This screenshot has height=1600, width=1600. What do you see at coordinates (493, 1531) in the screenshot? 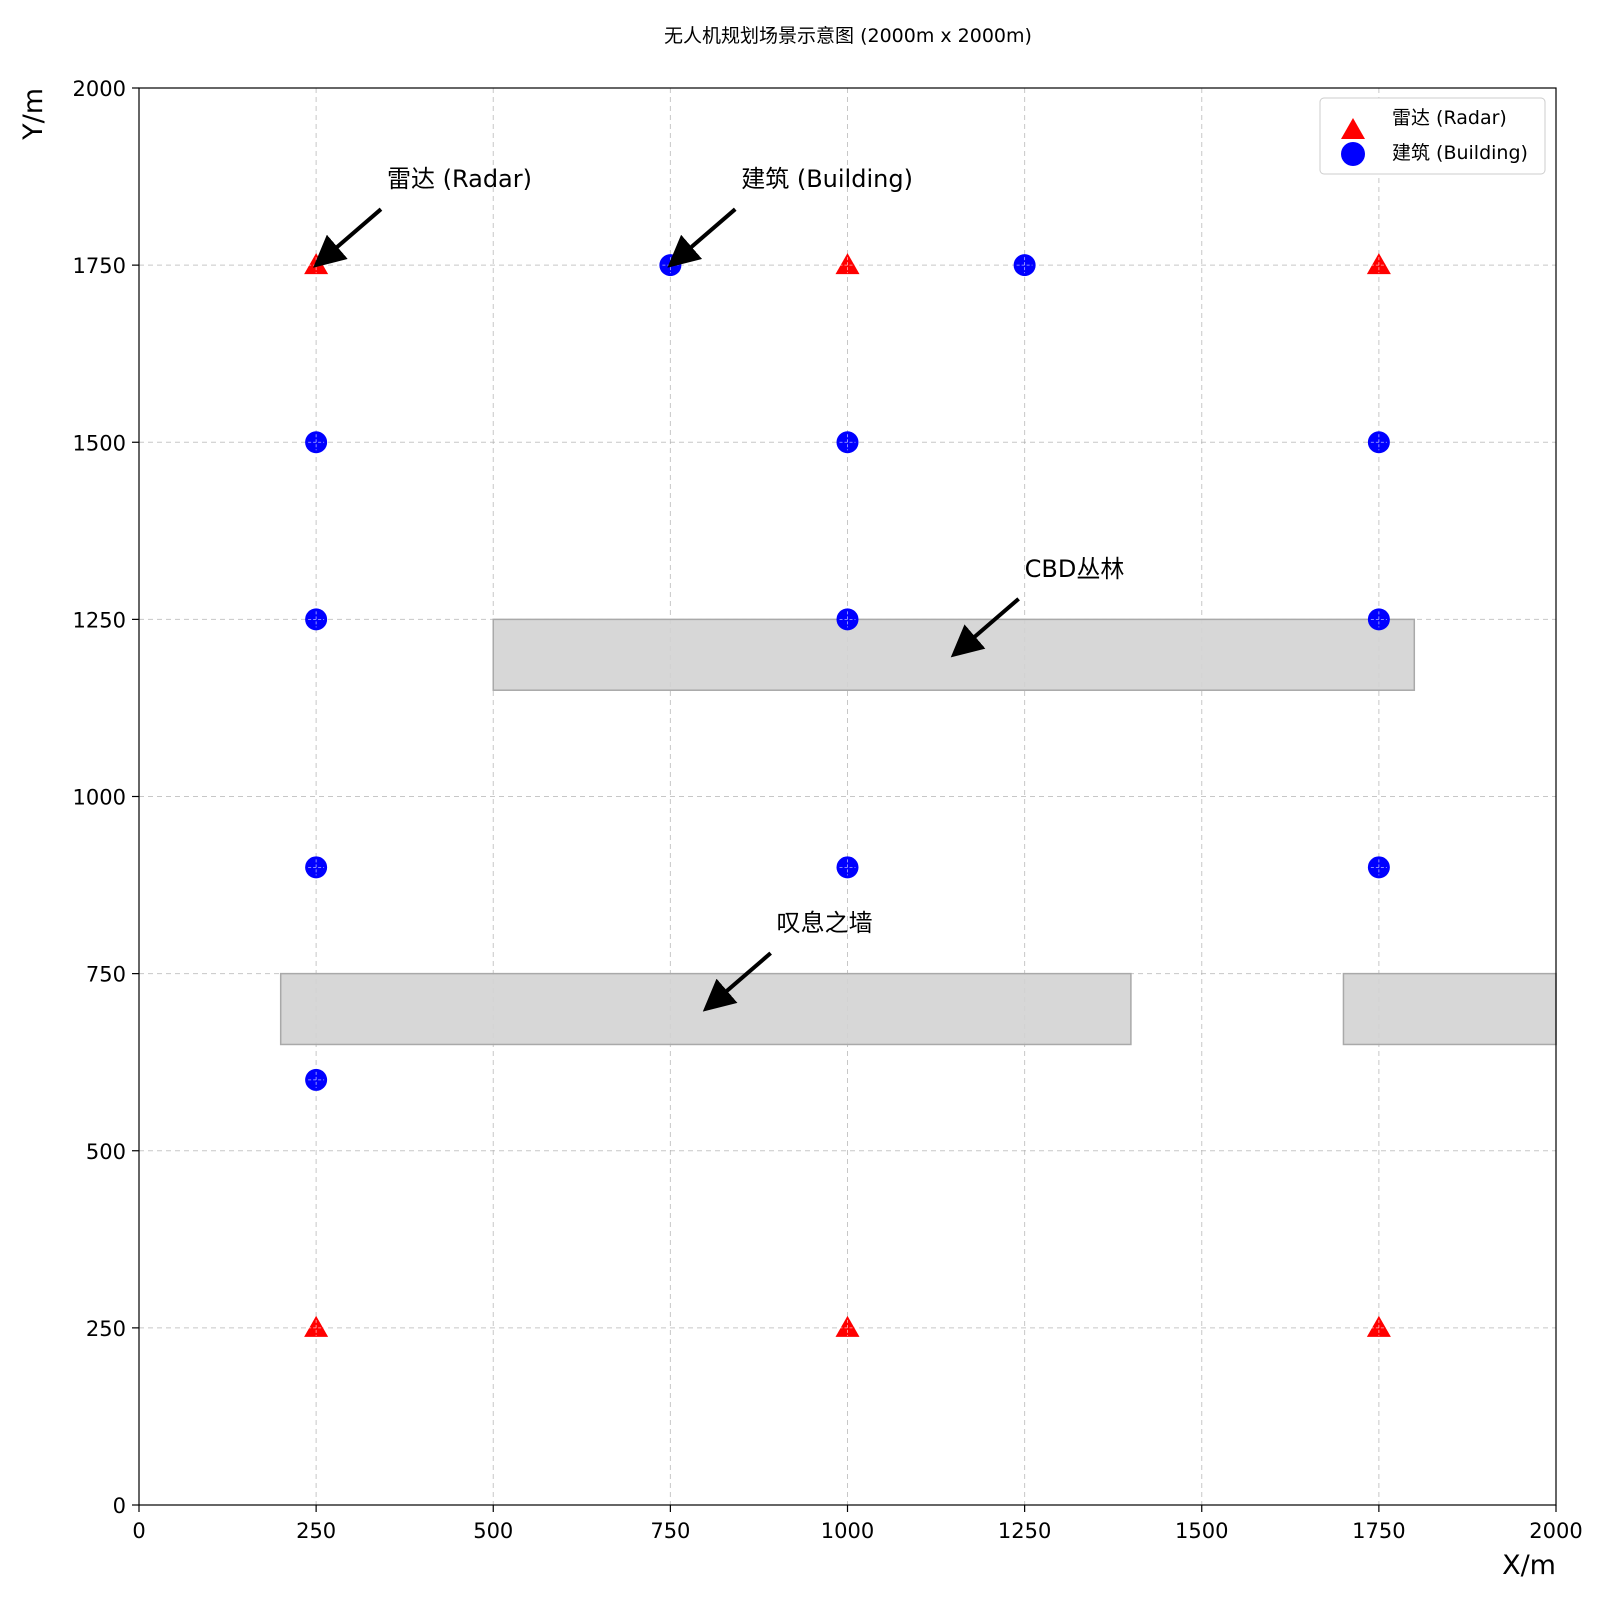
I see `x-tick-label: 500` at bounding box center [493, 1531].